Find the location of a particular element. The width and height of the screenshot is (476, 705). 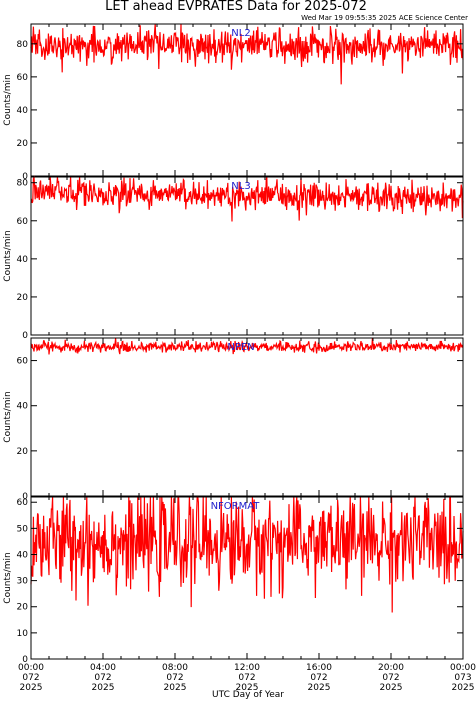

series-line-nl3 is located at coordinates (247, 198).